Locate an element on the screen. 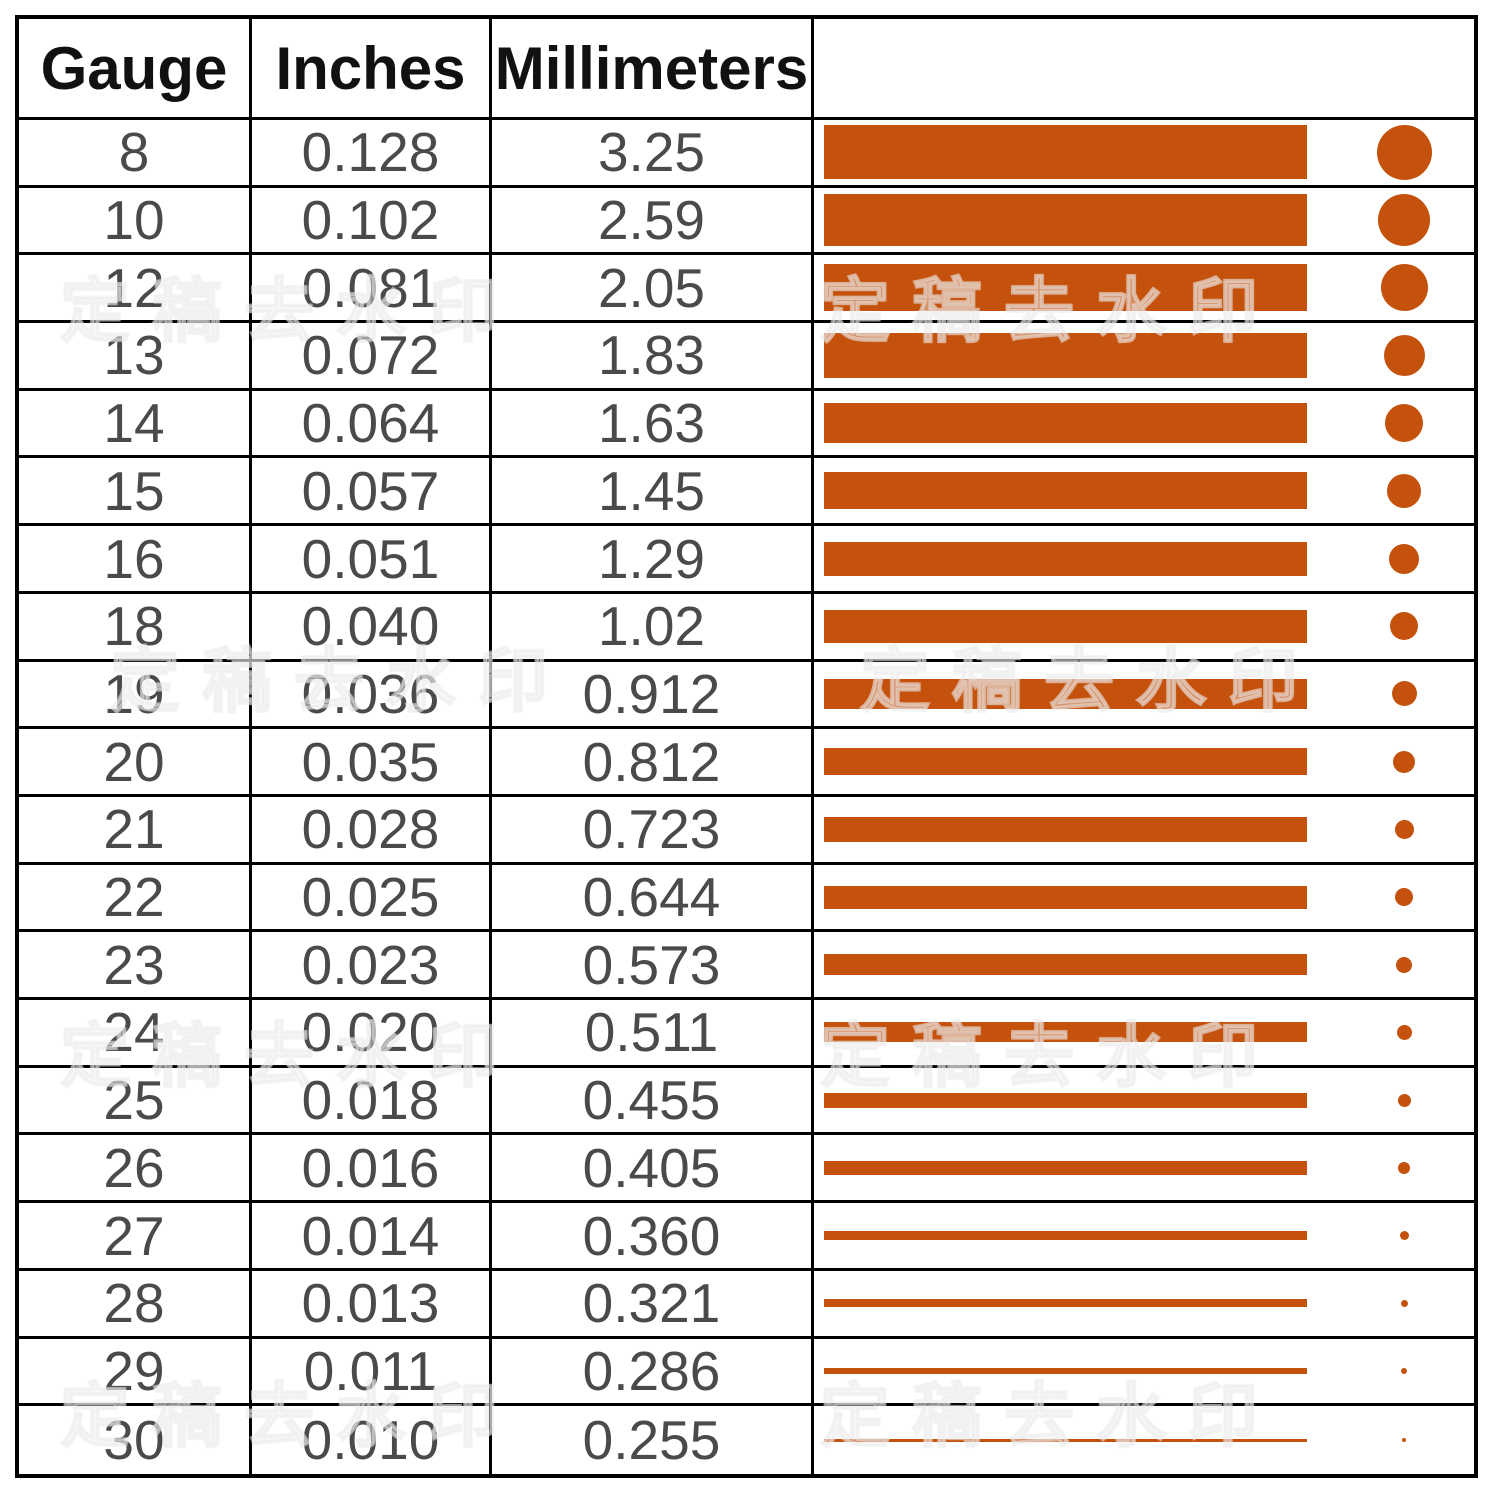 This screenshot has width=1500, height=1500. inches-cell: 0.051 is located at coordinates (372, 560).